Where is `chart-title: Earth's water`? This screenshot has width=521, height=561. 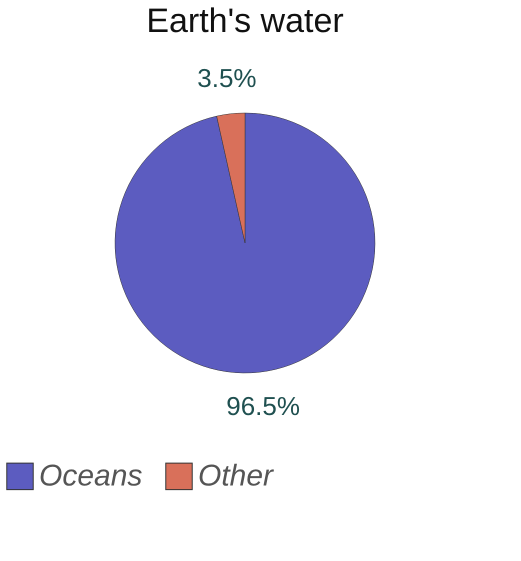
chart-title: Earth's water is located at coordinates (245, 21).